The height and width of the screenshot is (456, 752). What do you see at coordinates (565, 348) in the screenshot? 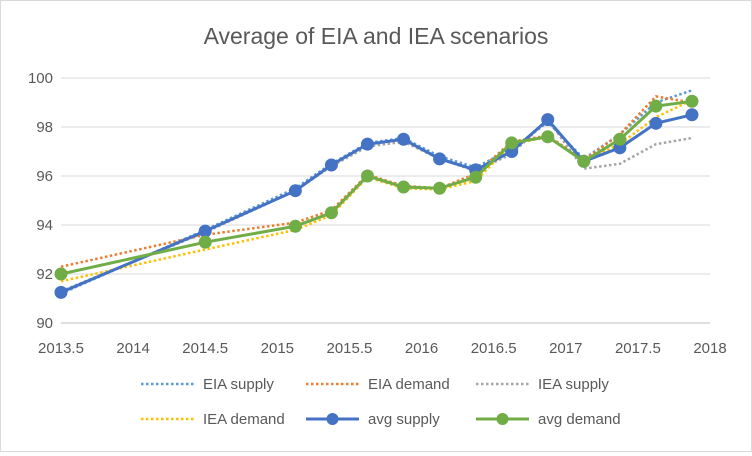
I see `x-tick-2017: 2017` at bounding box center [565, 348].